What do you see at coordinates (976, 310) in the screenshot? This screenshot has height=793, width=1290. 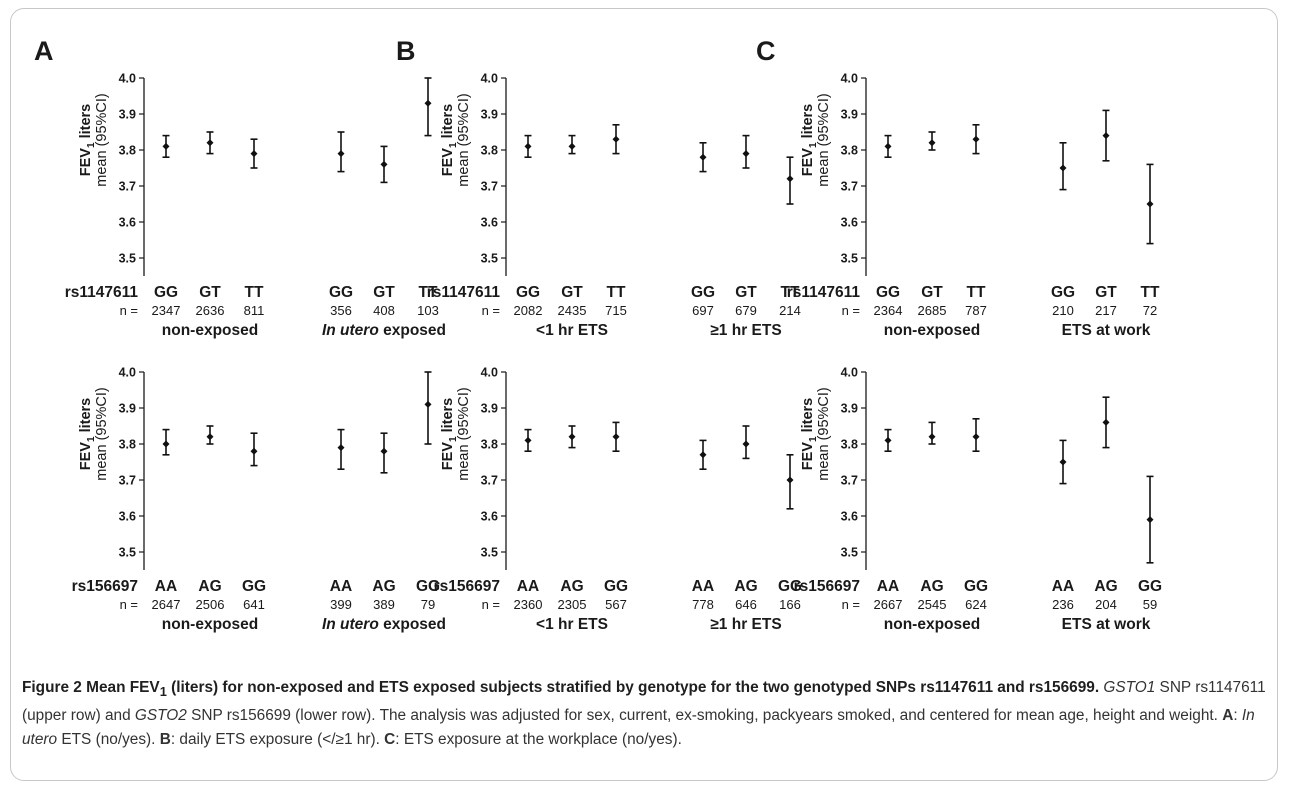 I see `n-value: 787` at bounding box center [976, 310].